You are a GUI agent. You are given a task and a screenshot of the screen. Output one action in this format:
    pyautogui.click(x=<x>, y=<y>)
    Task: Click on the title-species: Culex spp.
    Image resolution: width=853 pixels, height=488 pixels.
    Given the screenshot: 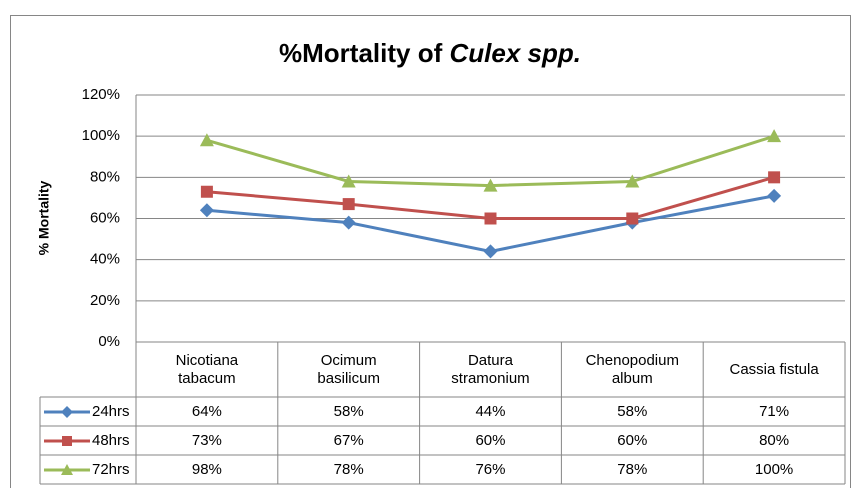 What is the action you would take?
    pyautogui.click(x=514, y=53)
    